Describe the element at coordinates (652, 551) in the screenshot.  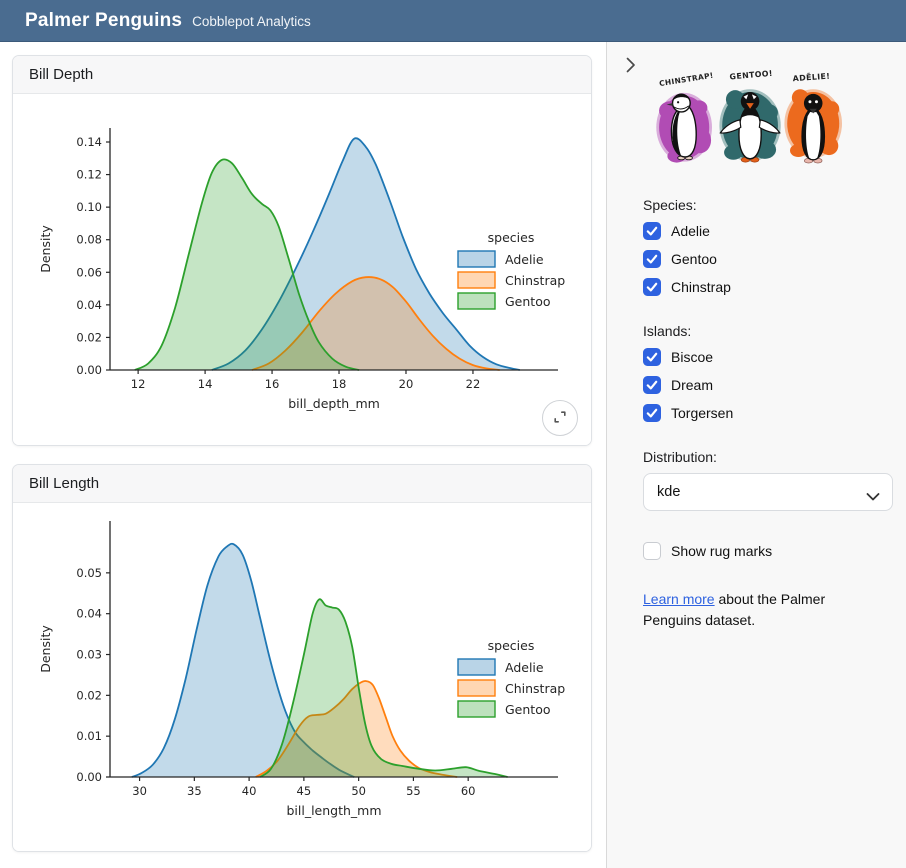
I see `rug-marks-checkbox` at that location.